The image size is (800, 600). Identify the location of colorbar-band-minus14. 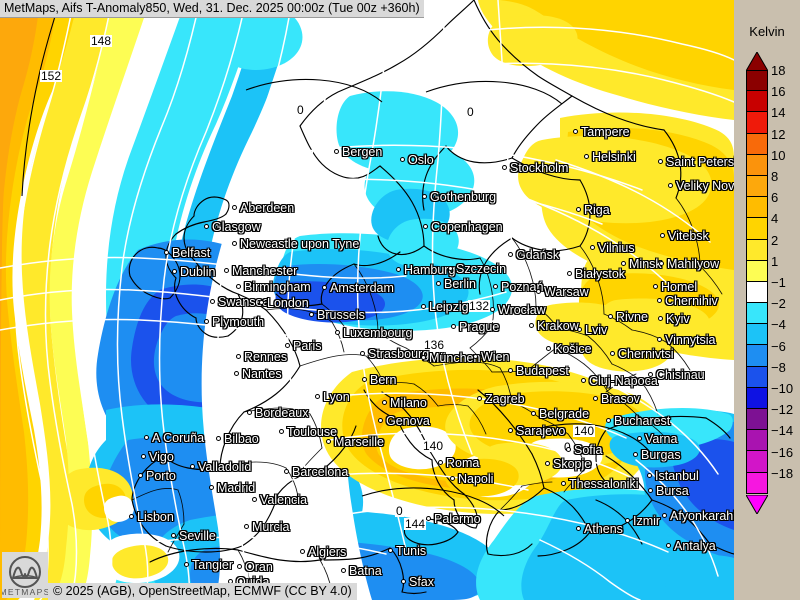
(757, 441).